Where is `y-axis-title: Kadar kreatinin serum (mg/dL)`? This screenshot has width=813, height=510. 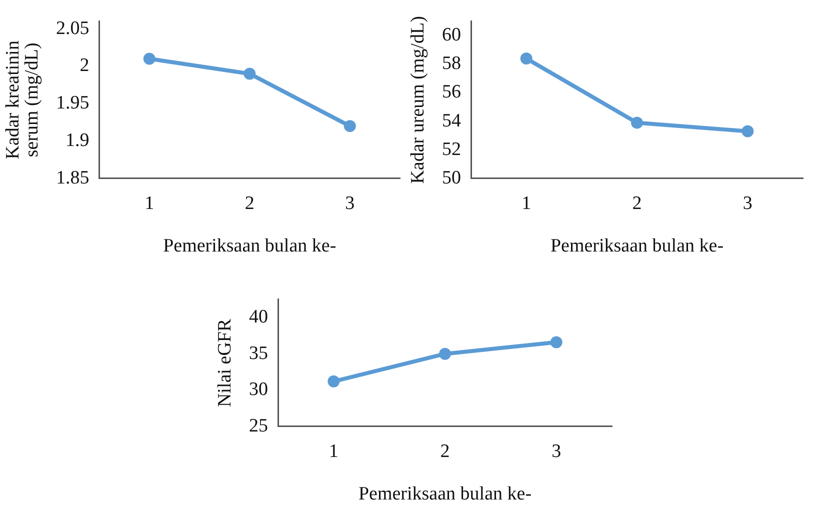
y-axis-title: Kadar kreatinin serum (mg/dL) is located at coordinates (22, 100).